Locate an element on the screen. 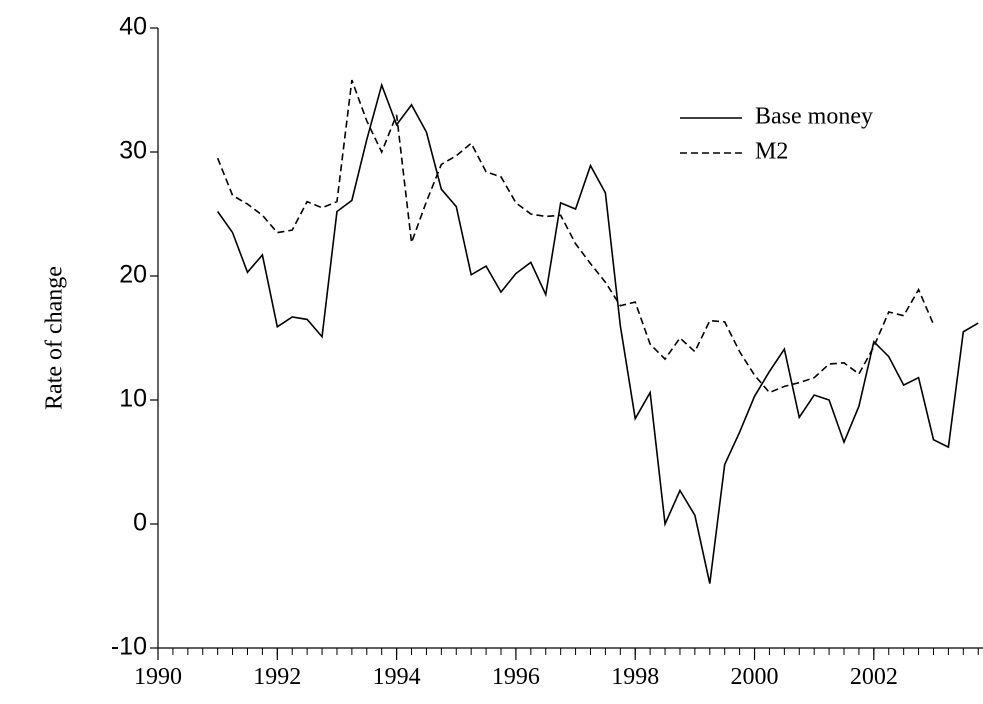 This screenshot has height=704, width=983. y-tick-label: 30 is located at coordinates (133, 151).